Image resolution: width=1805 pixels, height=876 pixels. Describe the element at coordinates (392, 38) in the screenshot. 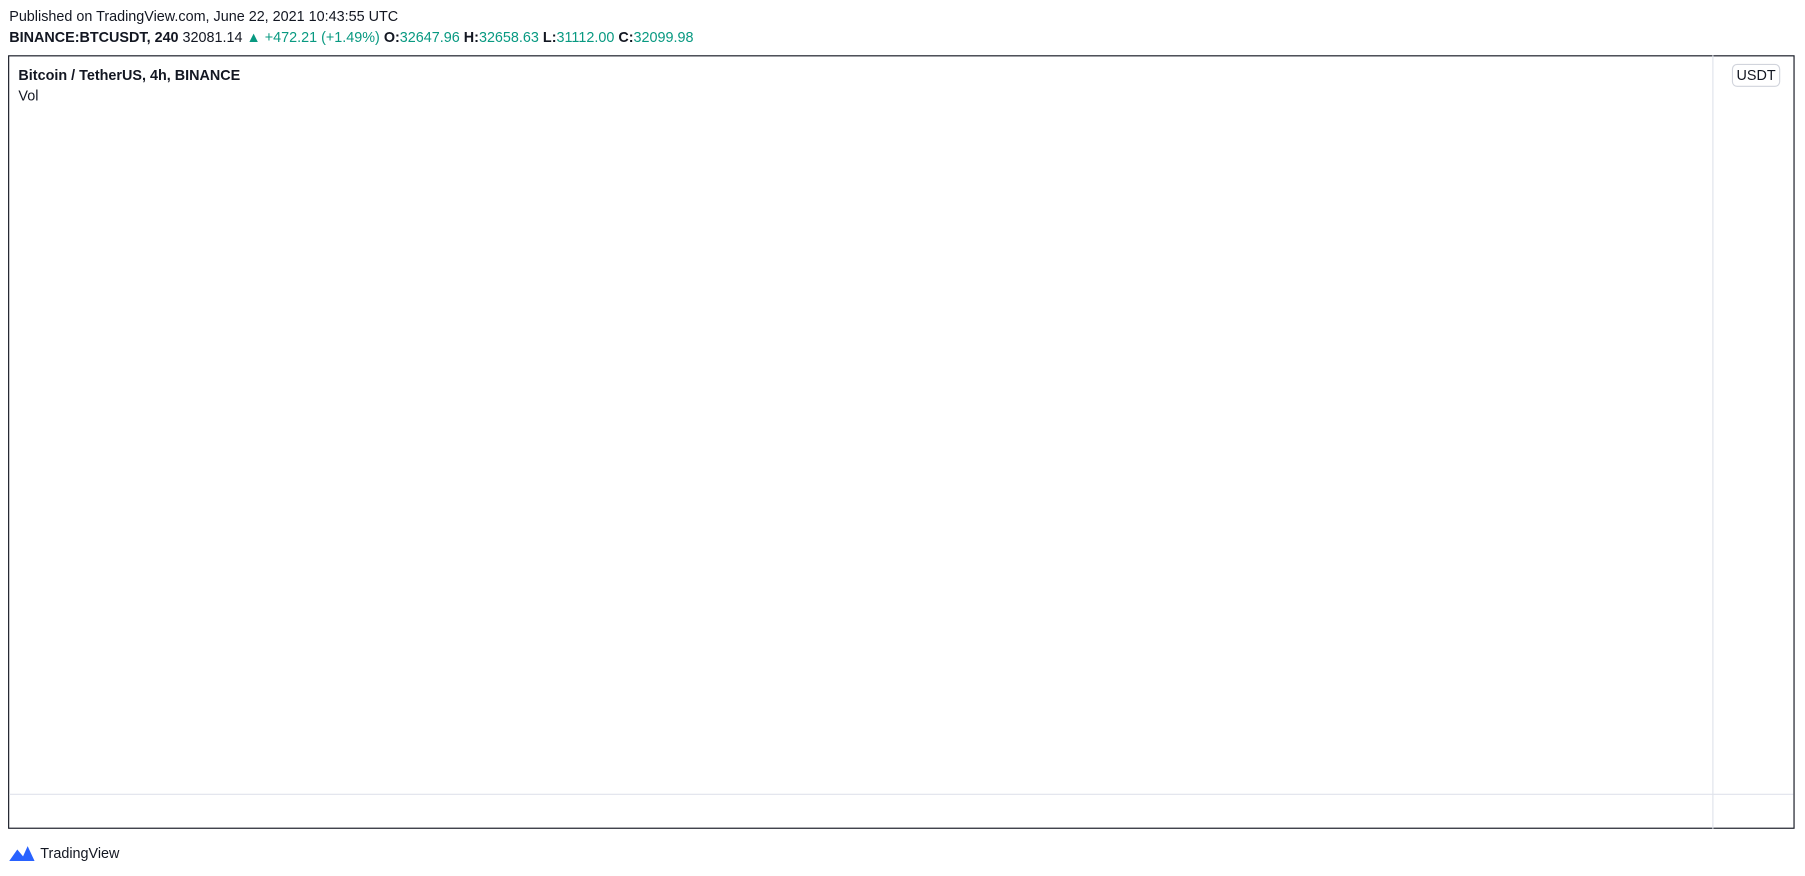

I see `o-label: O:` at that location.